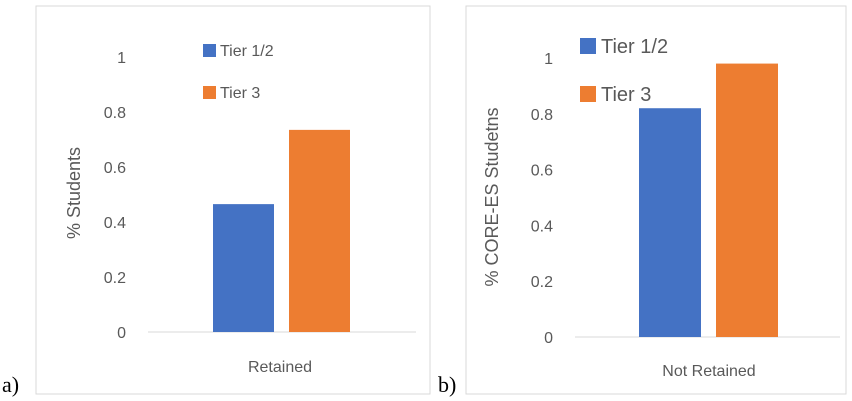 Image resolution: width=852 pixels, height=401 pixels. What do you see at coordinates (115, 168) in the screenshot?
I see `chart-a-y-tick-3: 0.6` at bounding box center [115, 168].